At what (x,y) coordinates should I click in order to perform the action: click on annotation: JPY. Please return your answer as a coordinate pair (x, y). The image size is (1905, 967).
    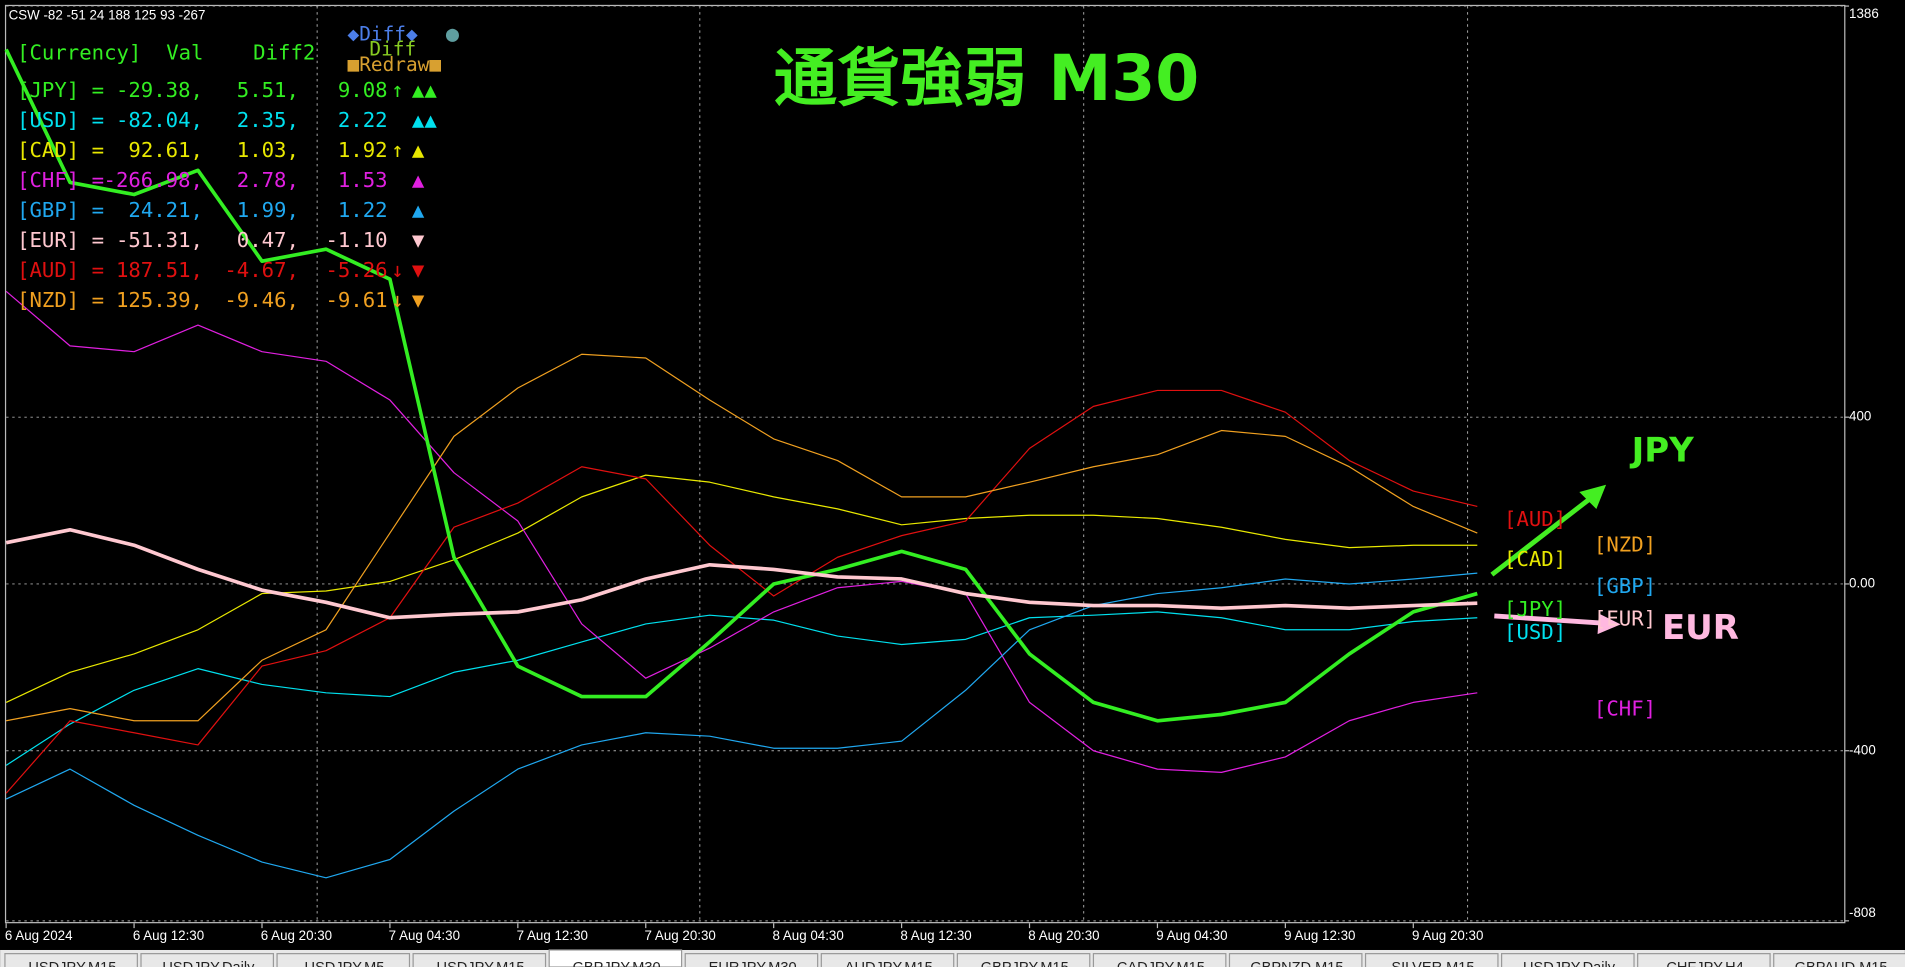
    Looking at the image, I should click on (1662, 450).